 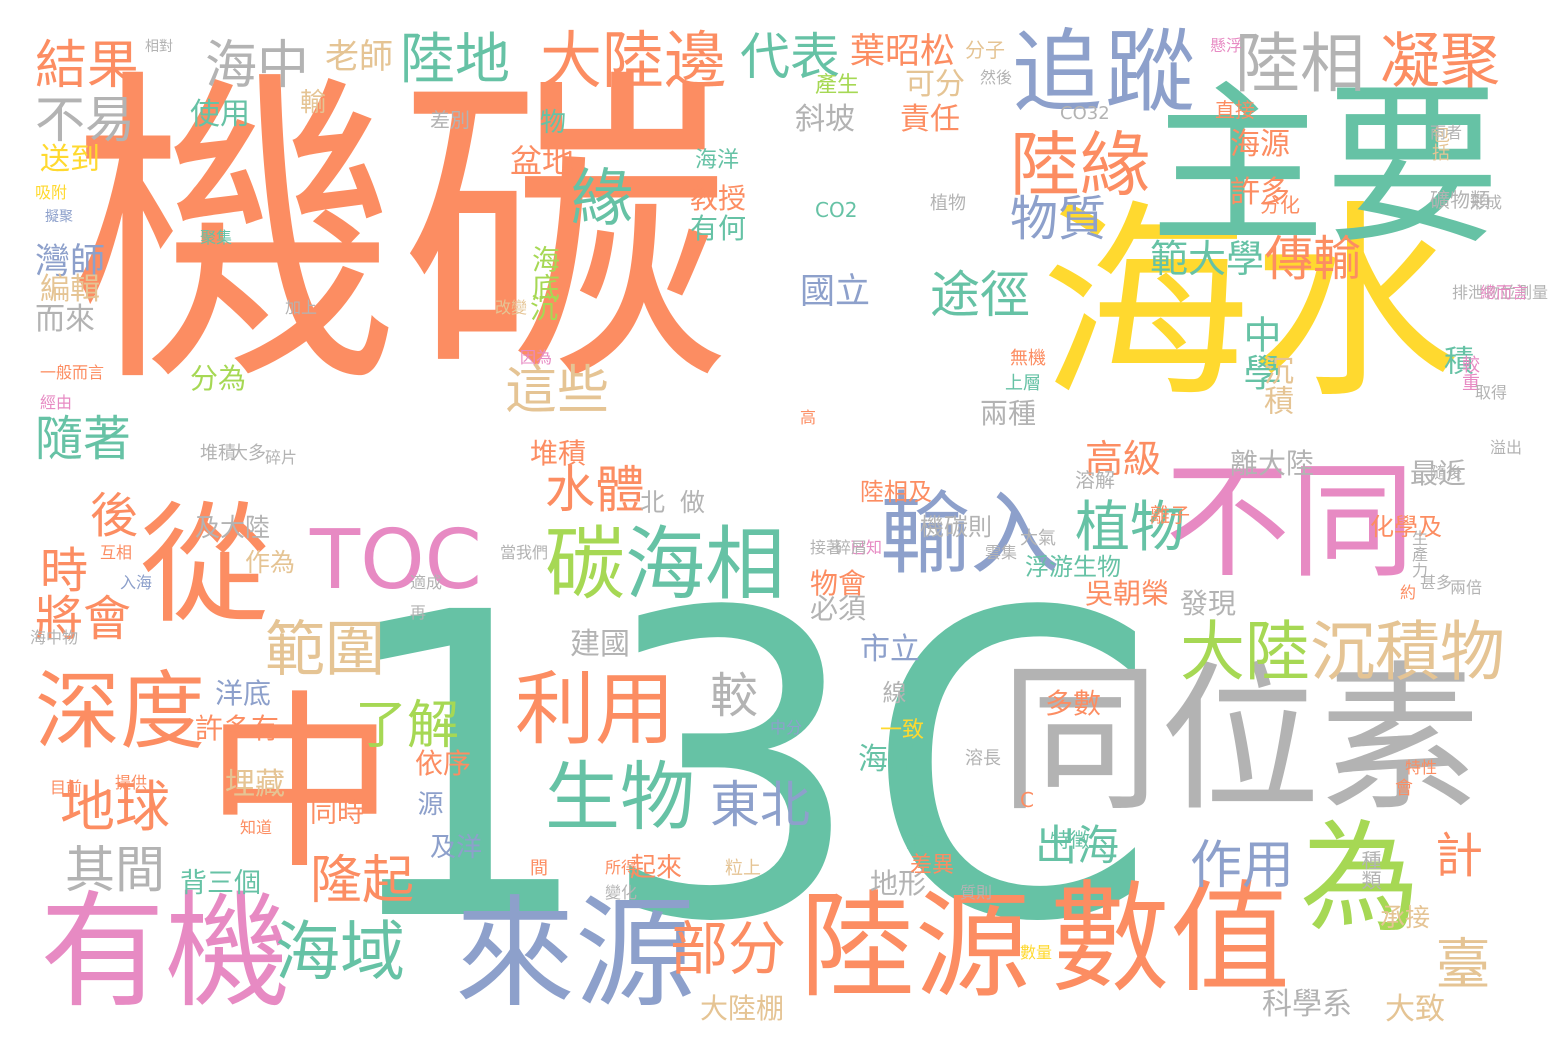 I want to click on cloud-word: 地球, so click(x=115, y=807).